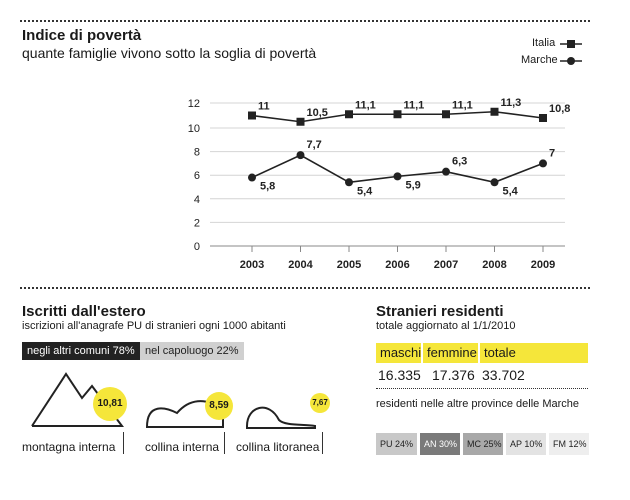  What do you see at coordinates (197, 200) in the screenshot?
I see `y-tick-label: 4` at bounding box center [197, 200].